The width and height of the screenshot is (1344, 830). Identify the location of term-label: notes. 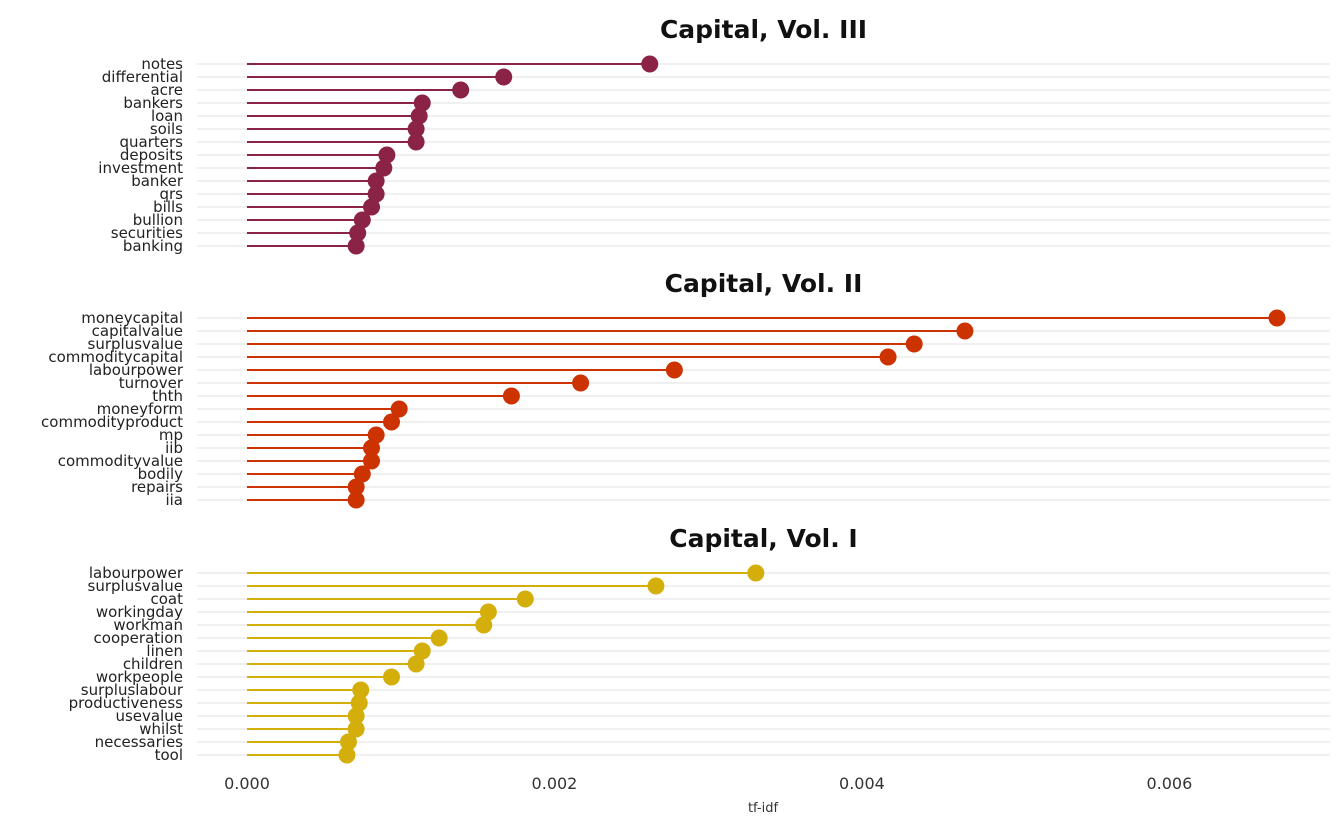
(162, 64).